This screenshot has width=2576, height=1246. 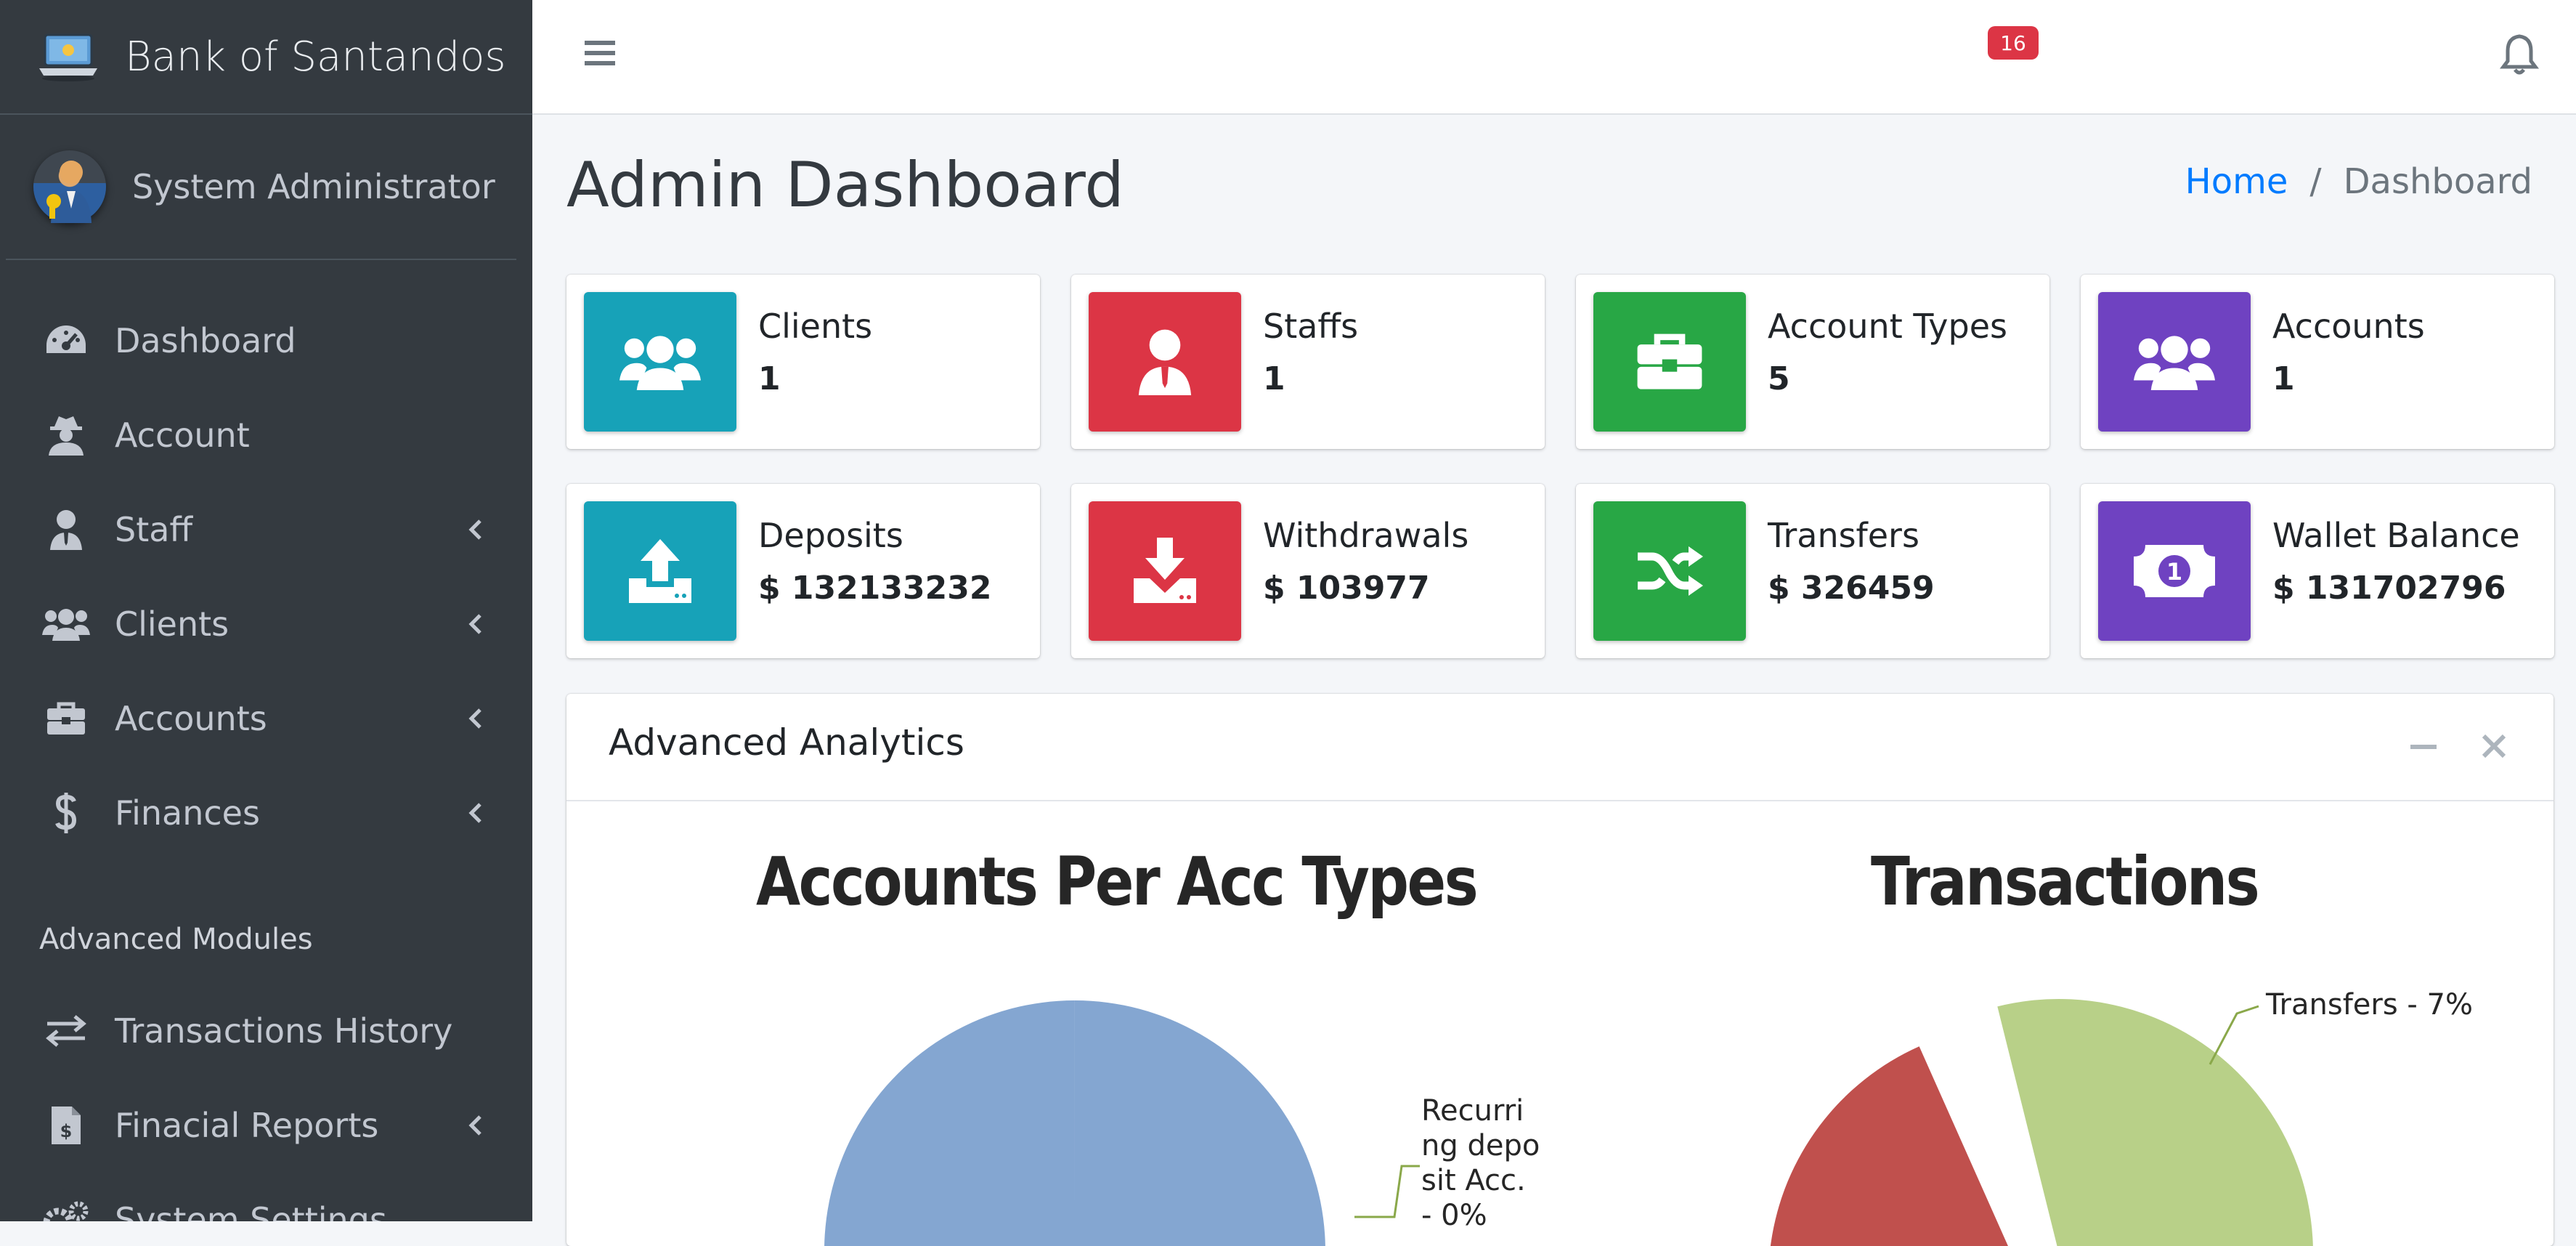 What do you see at coordinates (2424, 746) in the screenshot?
I see `minus-icon` at bounding box center [2424, 746].